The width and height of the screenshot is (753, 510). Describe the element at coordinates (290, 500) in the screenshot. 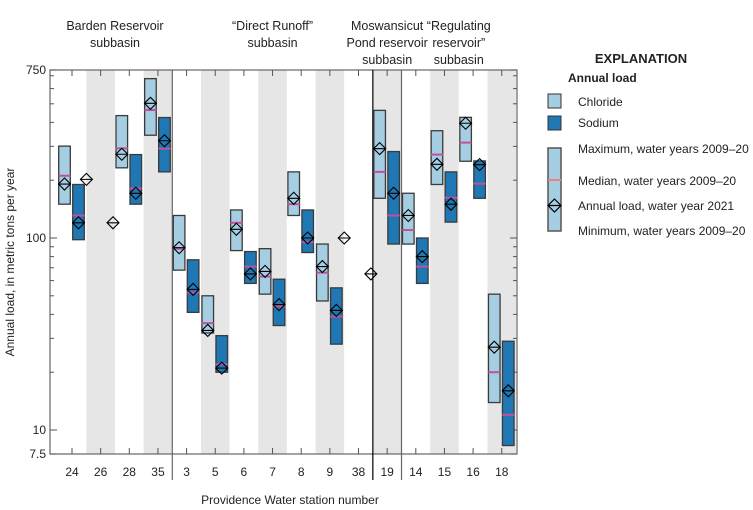

I see `x-axis-label: Providence Water station number` at that location.